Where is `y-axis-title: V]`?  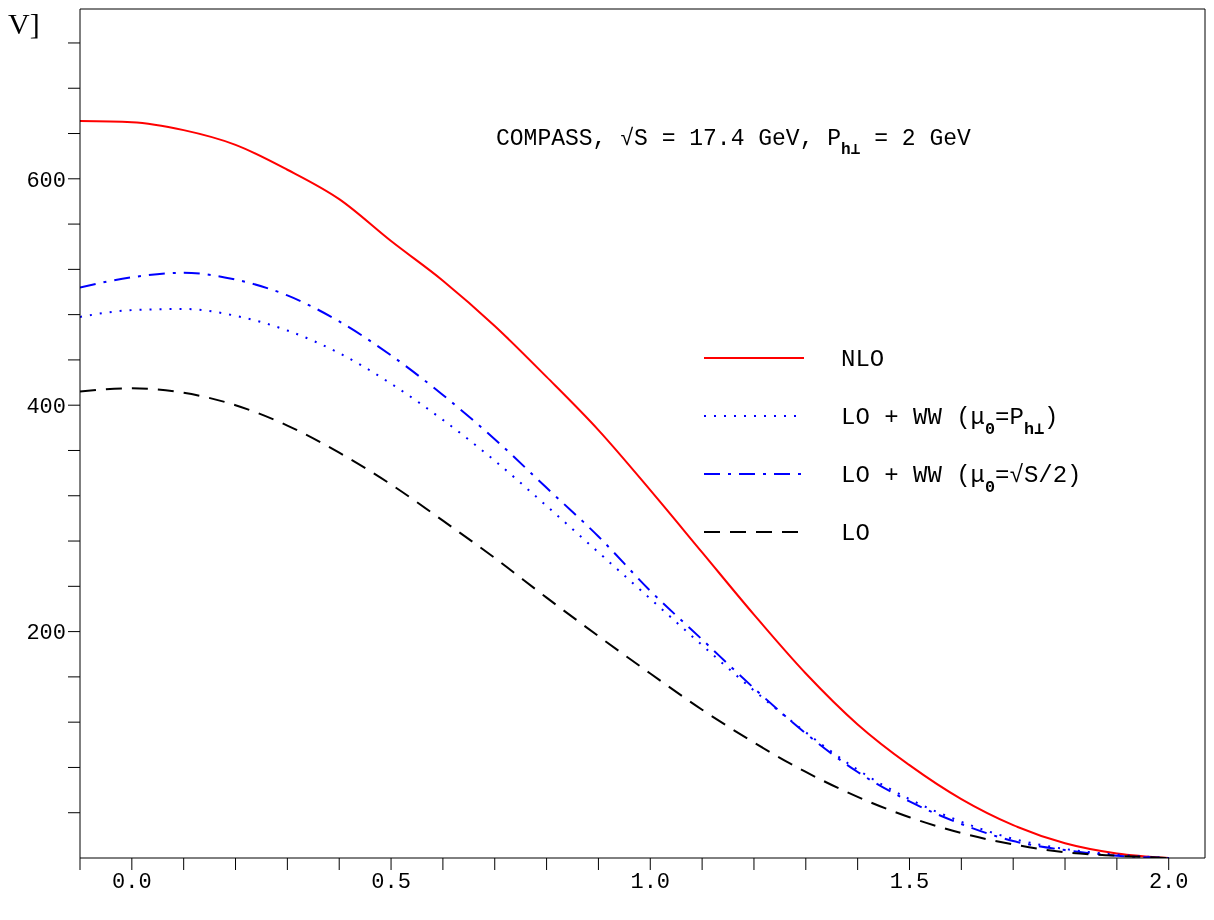 y-axis-title: V] is located at coordinates (24, 23).